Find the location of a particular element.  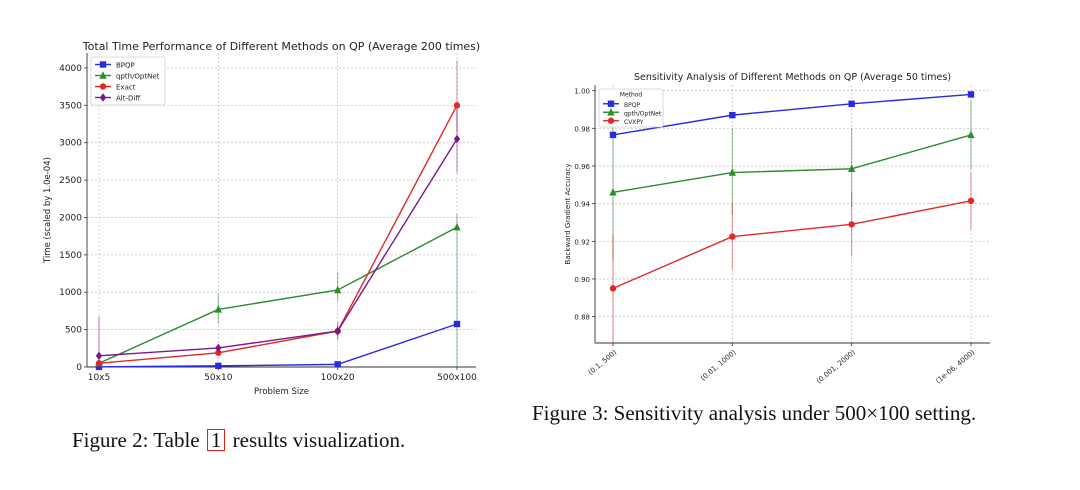

y-tick-label: 4000 is located at coordinates (70, 69).